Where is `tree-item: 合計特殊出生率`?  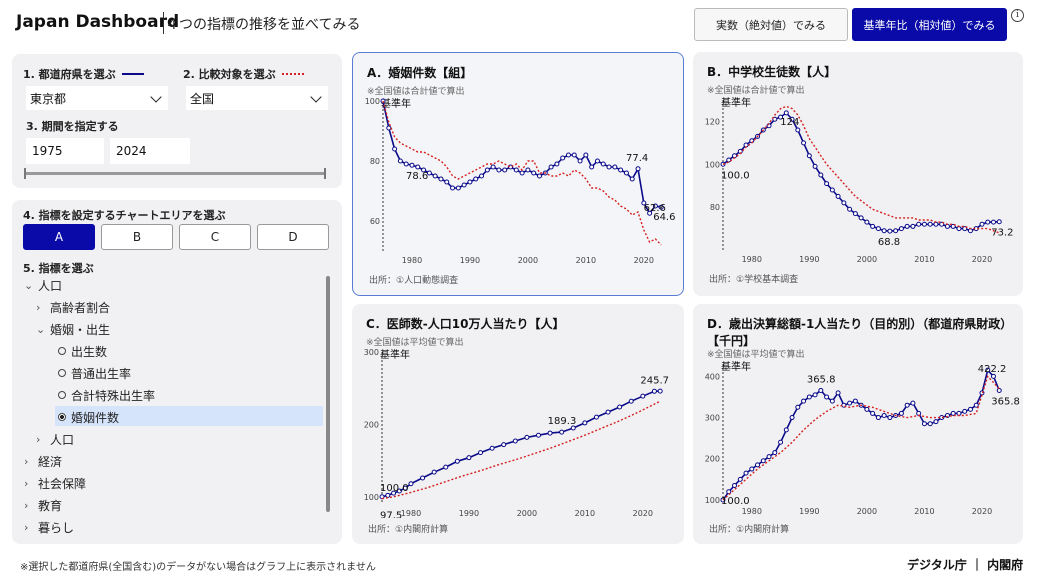 tree-item: 合計特殊出生率 is located at coordinates (106, 395).